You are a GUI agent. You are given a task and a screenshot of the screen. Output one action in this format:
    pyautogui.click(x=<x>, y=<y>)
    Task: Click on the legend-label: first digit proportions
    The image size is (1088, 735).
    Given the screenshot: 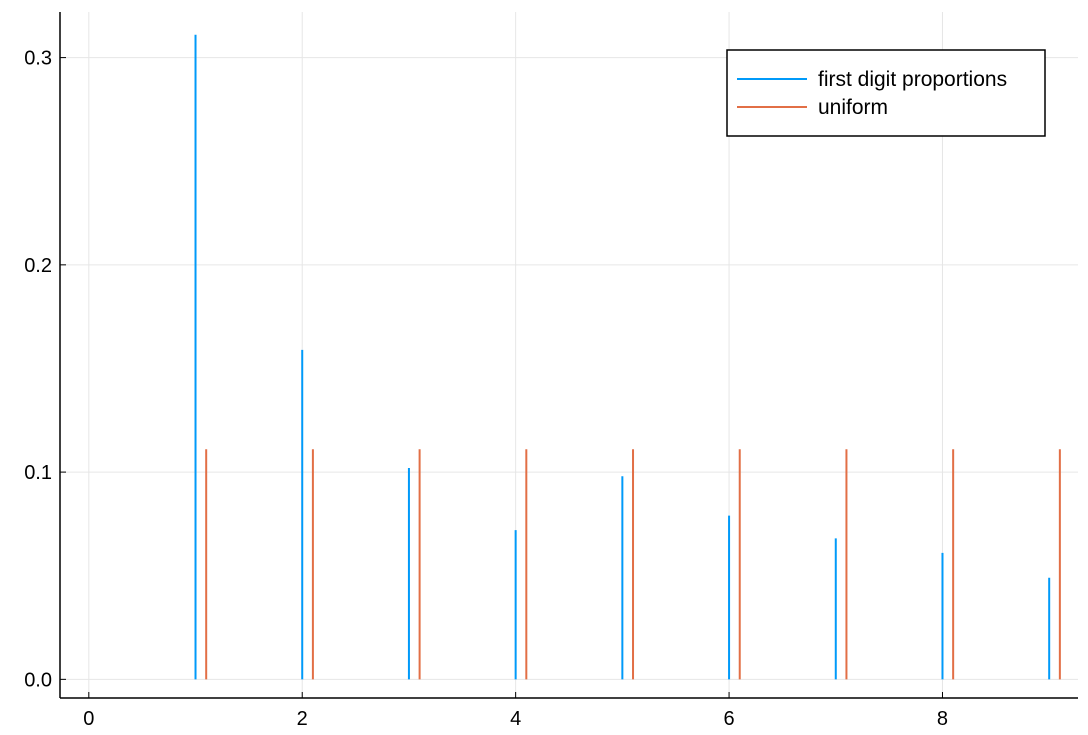 What is the action you would take?
    pyautogui.click(x=912, y=79)
    